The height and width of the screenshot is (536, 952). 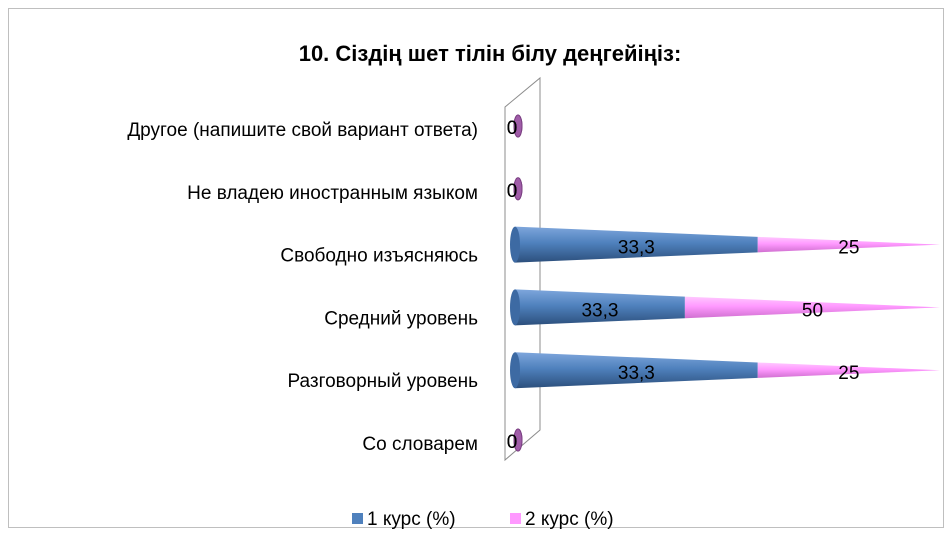 What do you see at coordinates (420, 444) in the screenshot?
I see `category-label: Со словарем` at bounding box center [420, 444].